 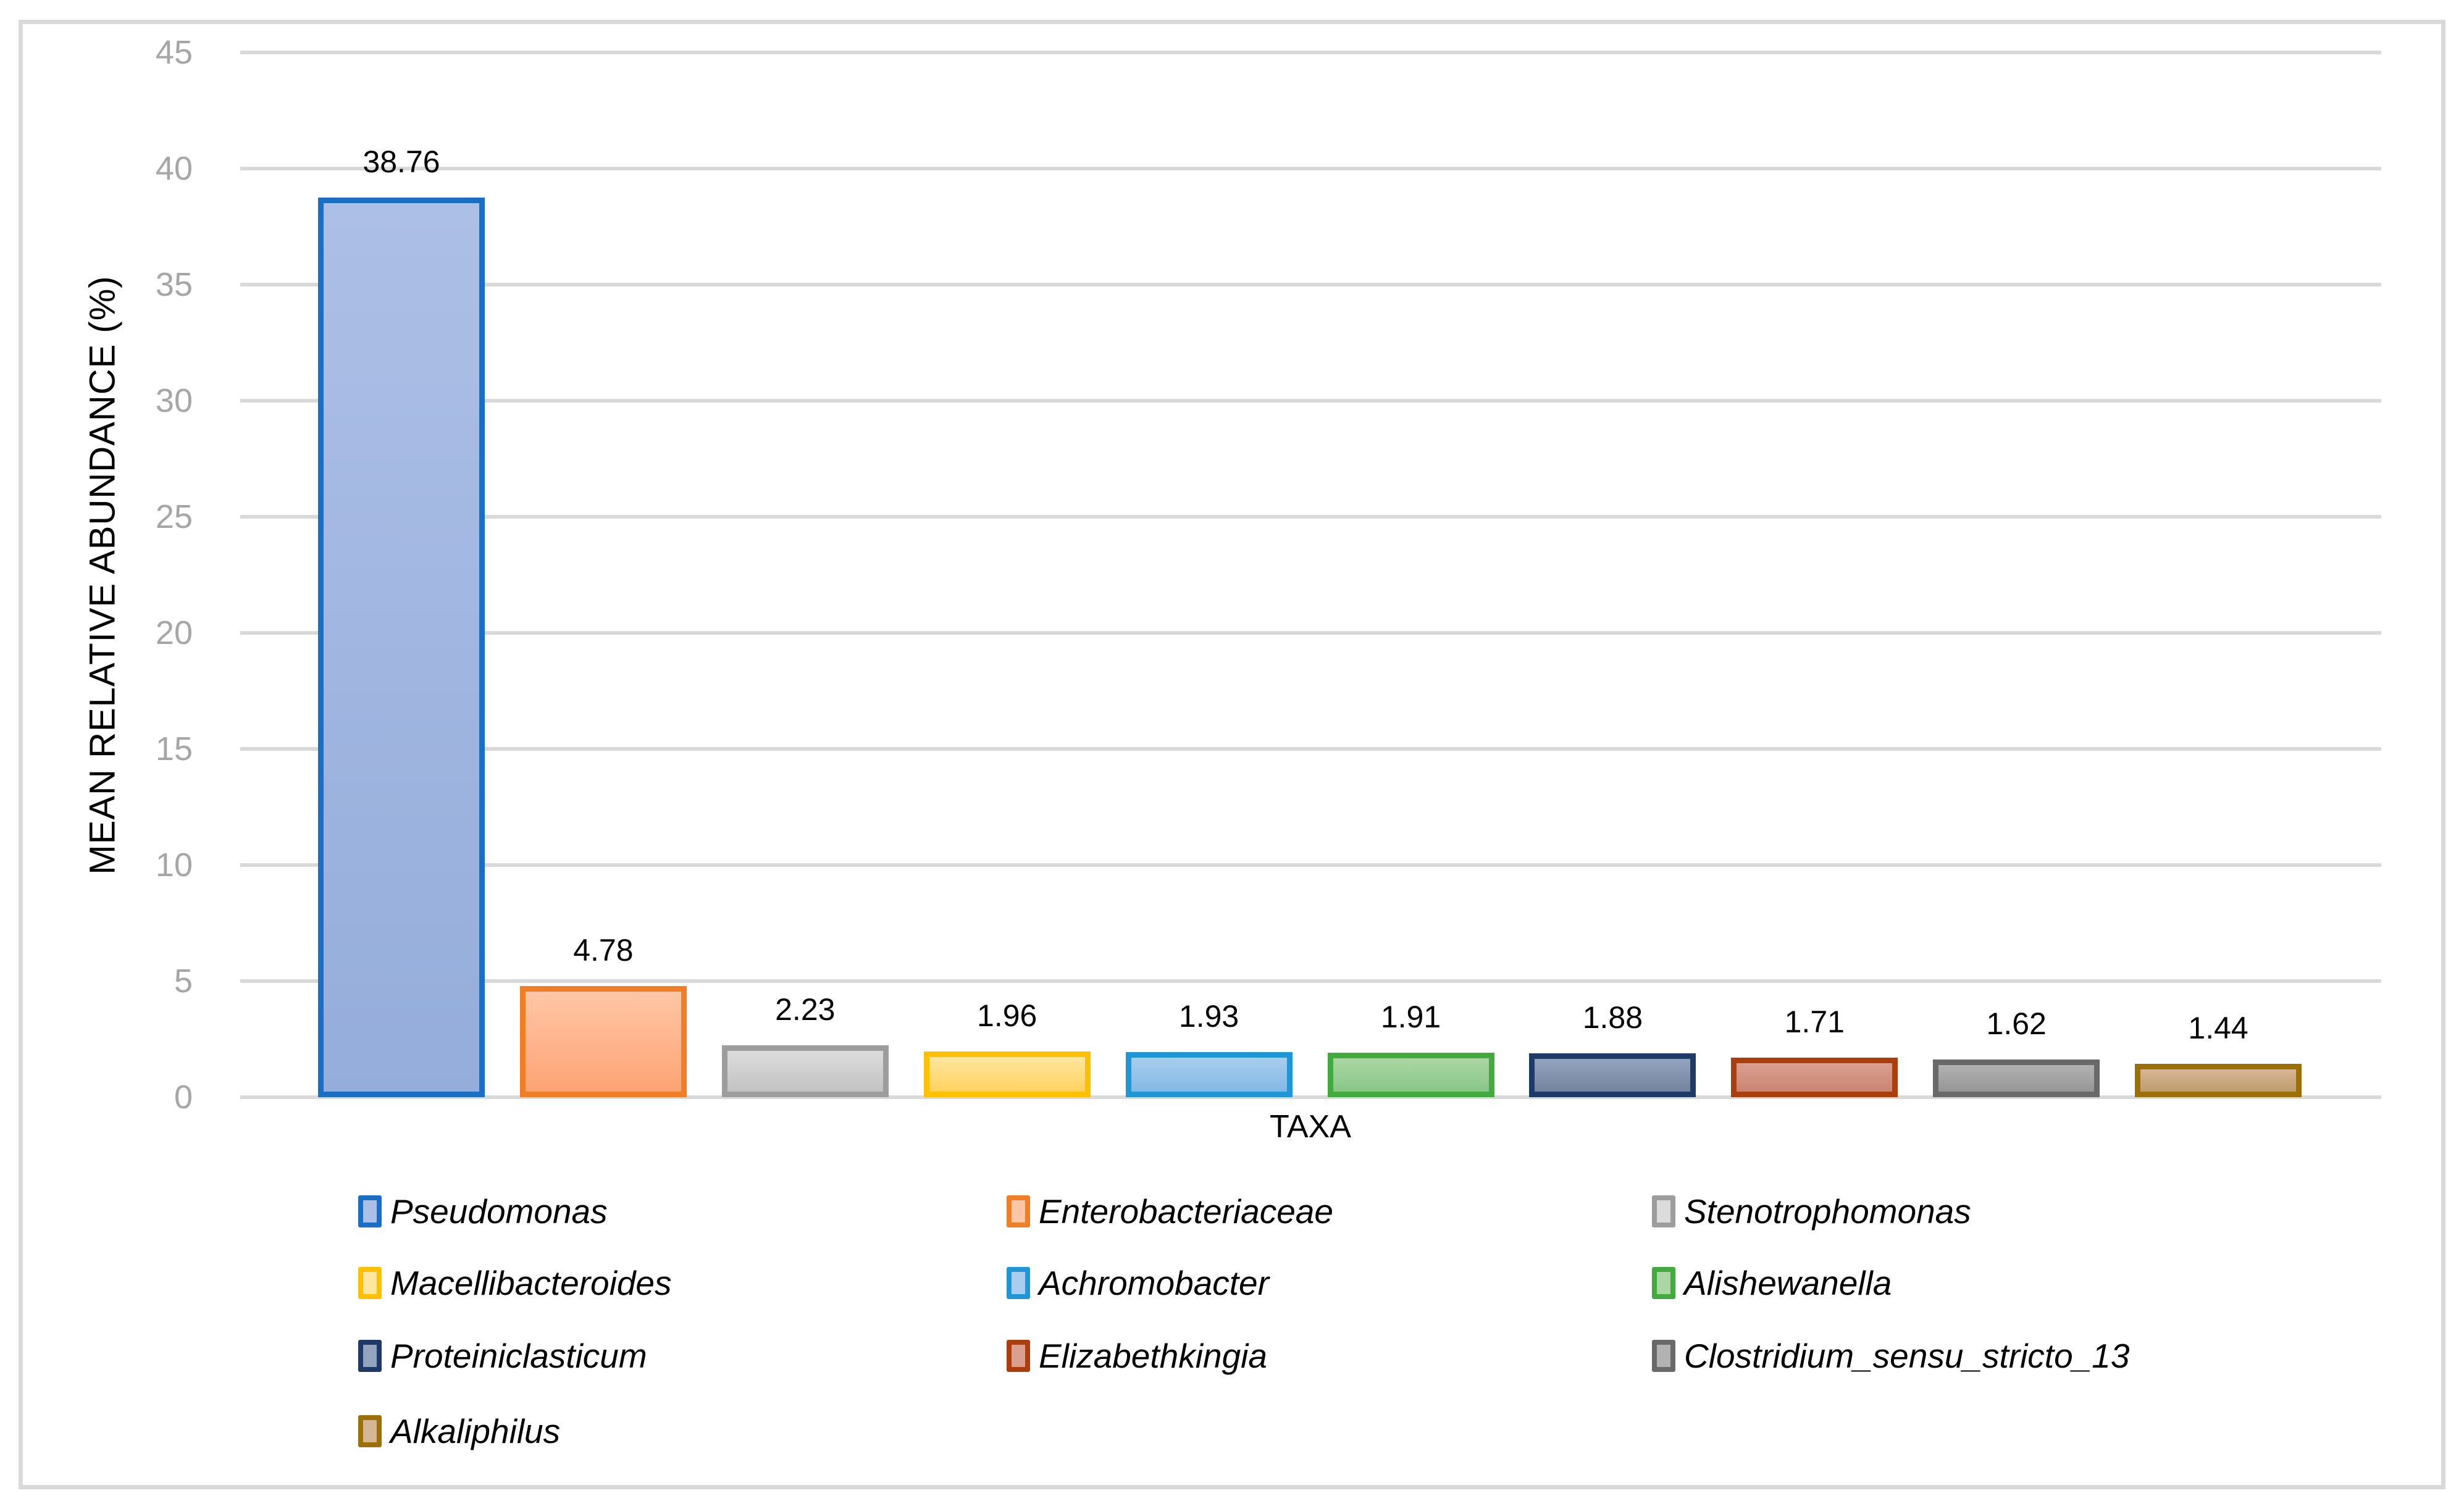 I want to click on y-tick-label-10: 10, so click(x=174, y=865).